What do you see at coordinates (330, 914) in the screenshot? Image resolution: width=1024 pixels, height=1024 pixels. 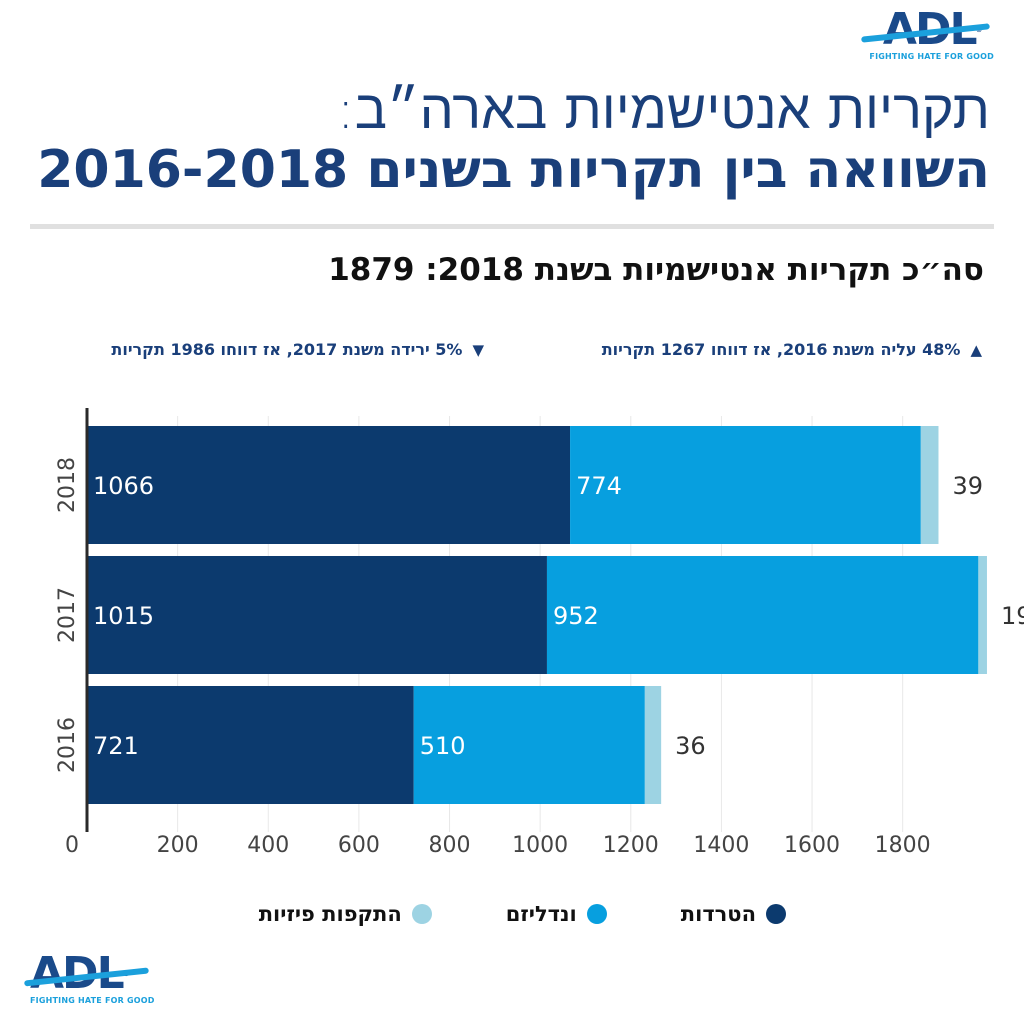 I see `legend-label-assault: התקפות פיזיות` at bounding box center [330, 914].